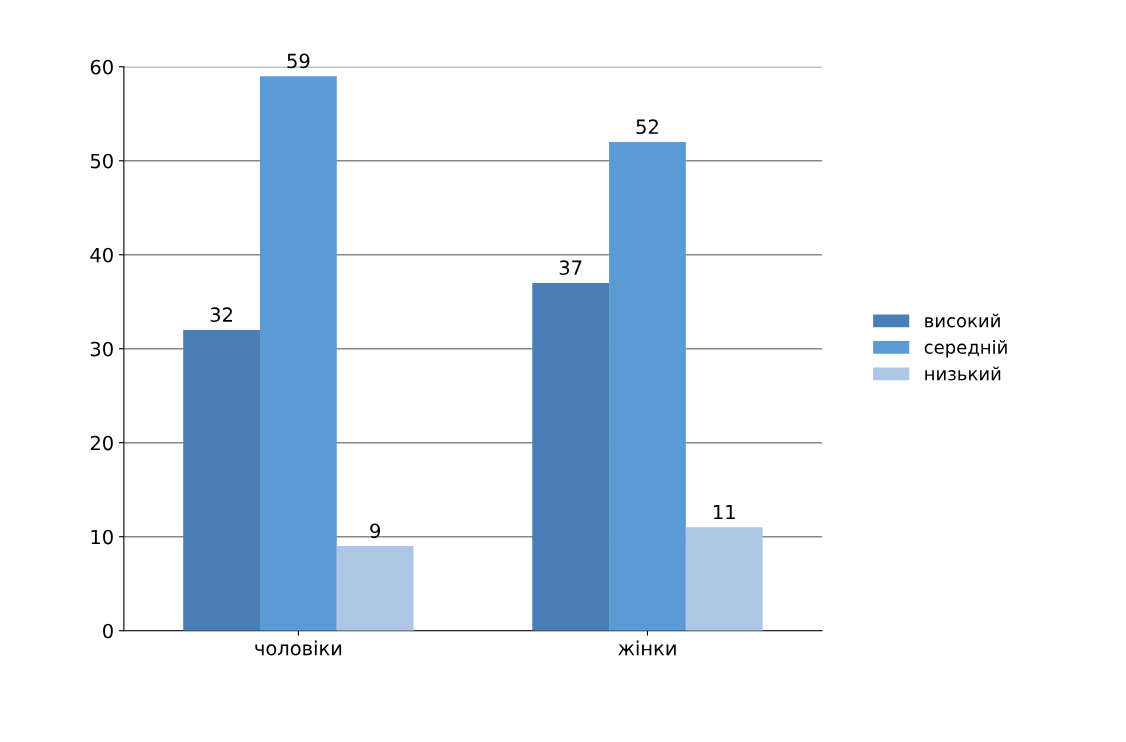  What do you see at coordinates (962, 320) in the screenshot?
I see `legend-label: високий` at bounding box center [962, 320].